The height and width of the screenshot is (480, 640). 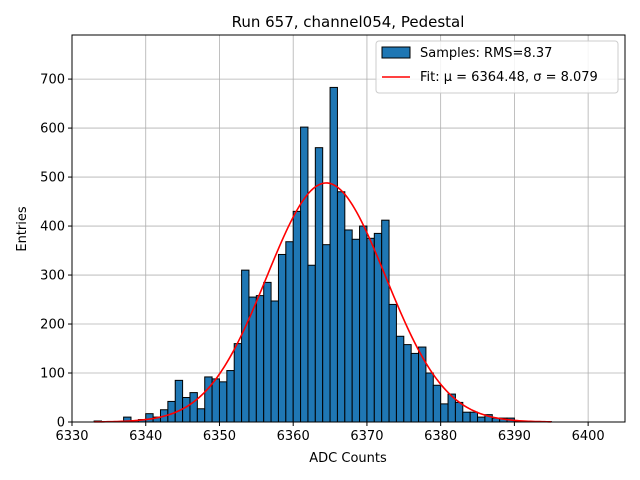 What do you see at coordinates (366, 436) in the screenshot?
I see `x-tick-label: 6370` at bounding box center [366, 436].